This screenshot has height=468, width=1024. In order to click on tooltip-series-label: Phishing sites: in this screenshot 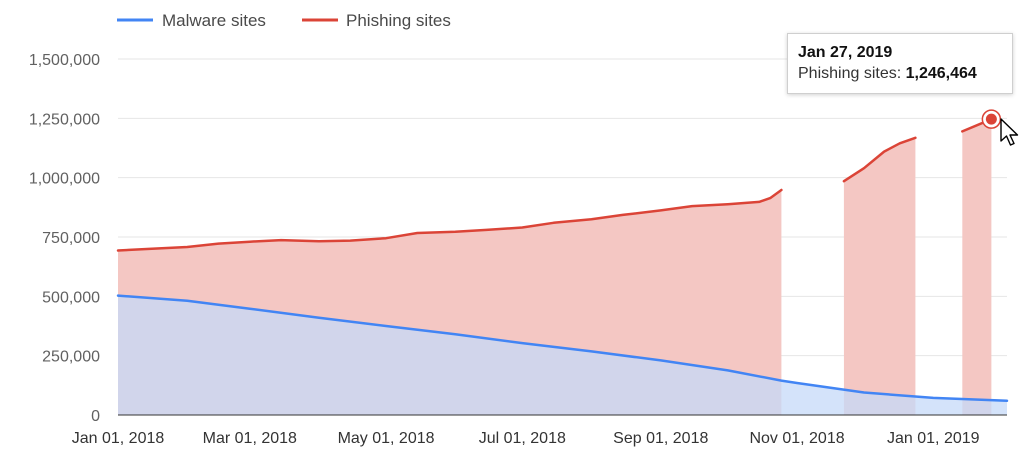, I will do `click(850, 73)`.